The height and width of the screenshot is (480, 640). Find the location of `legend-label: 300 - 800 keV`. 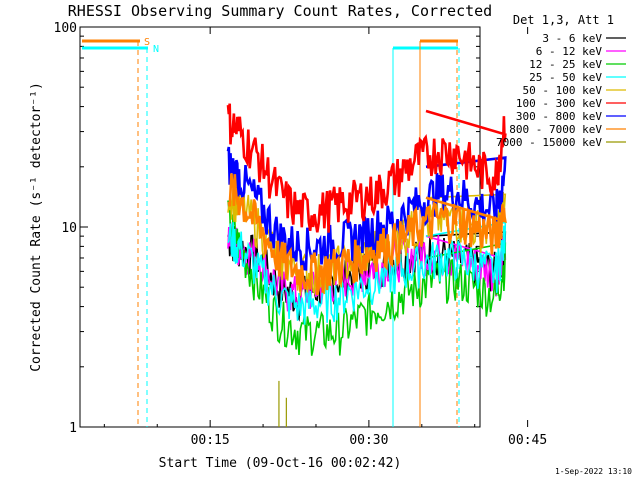

legend-label: 300 - 800 keV is located at coordinates (559, 116).